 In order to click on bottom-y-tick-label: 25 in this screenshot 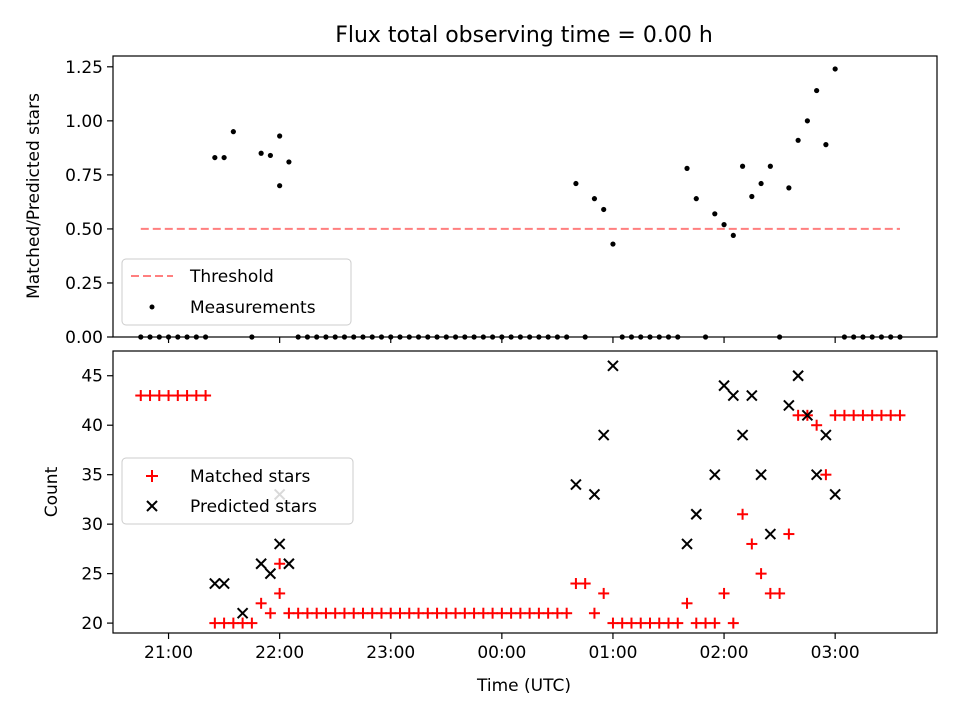, I will do `click(92, 575)`.